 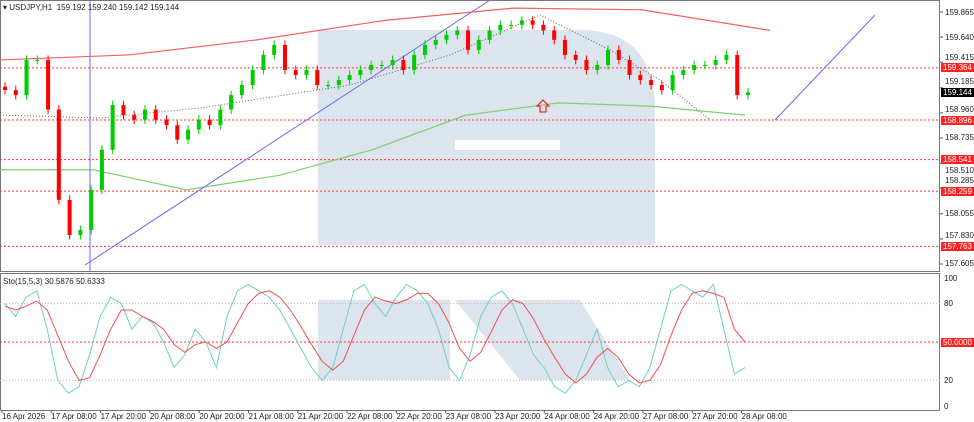 I want to click on x-tick-label: 24 Apr 20:00, so click(x=616, y=416).